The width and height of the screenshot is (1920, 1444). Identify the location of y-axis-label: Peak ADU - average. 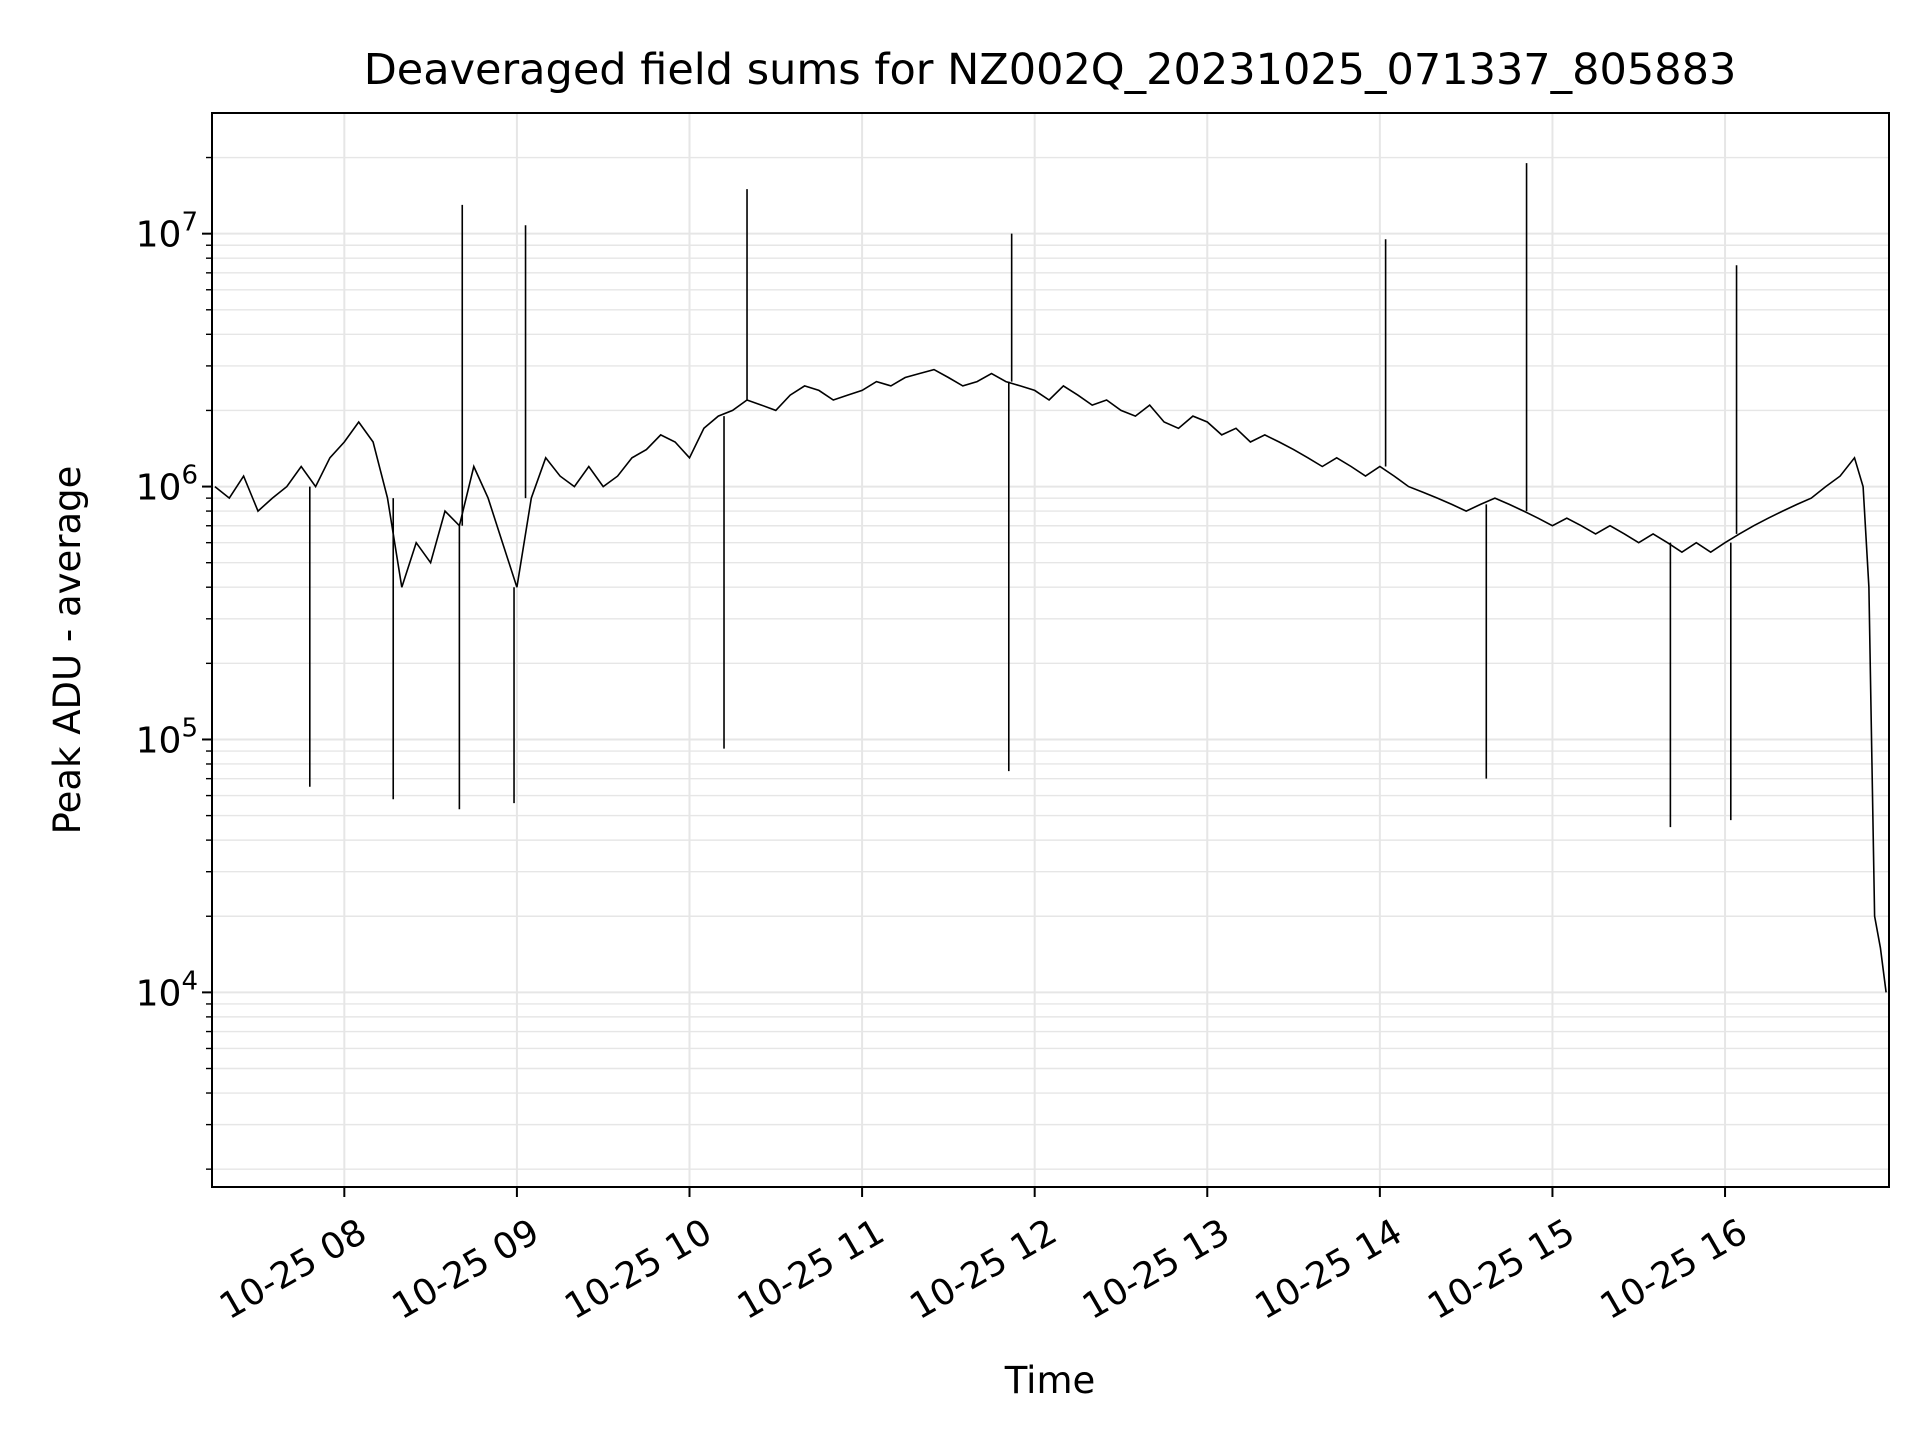
(67, 650).